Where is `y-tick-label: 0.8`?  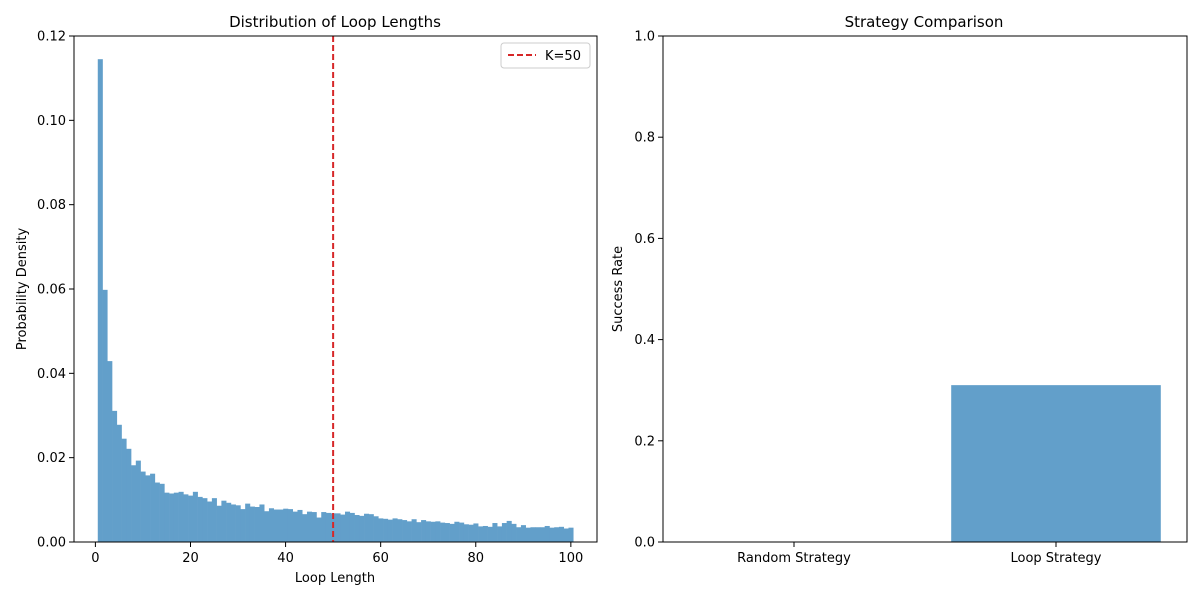
y-tick-label: 0.8 is located at coordinates (644, 138).